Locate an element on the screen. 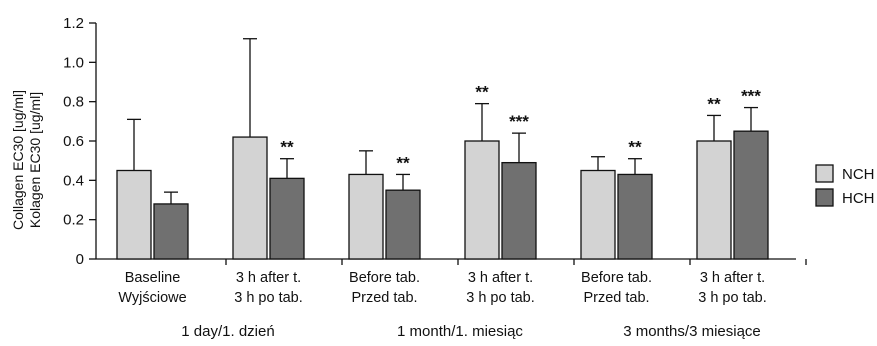 The image size is (877, 346). x-group-label: 1 month/1. miesiąc is located at coordinates (460, 331).